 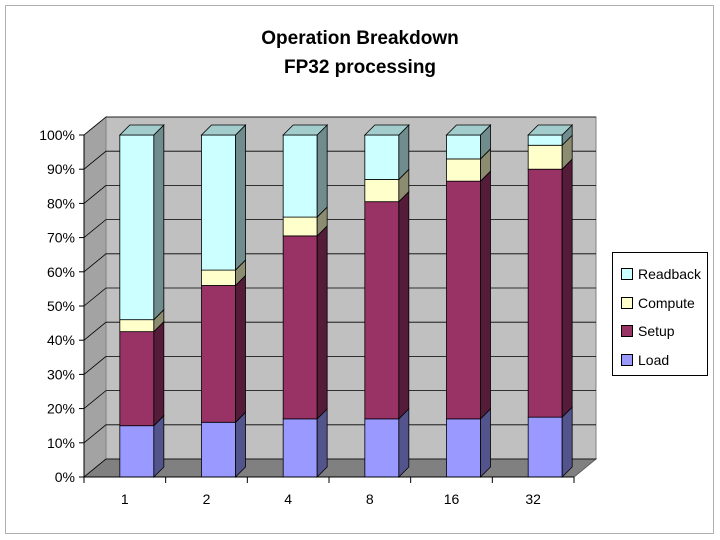 What do you see at coordinates (627, 359) in the screenshot?
I see `legend-swatch-load` at bounding box center [627, 359].